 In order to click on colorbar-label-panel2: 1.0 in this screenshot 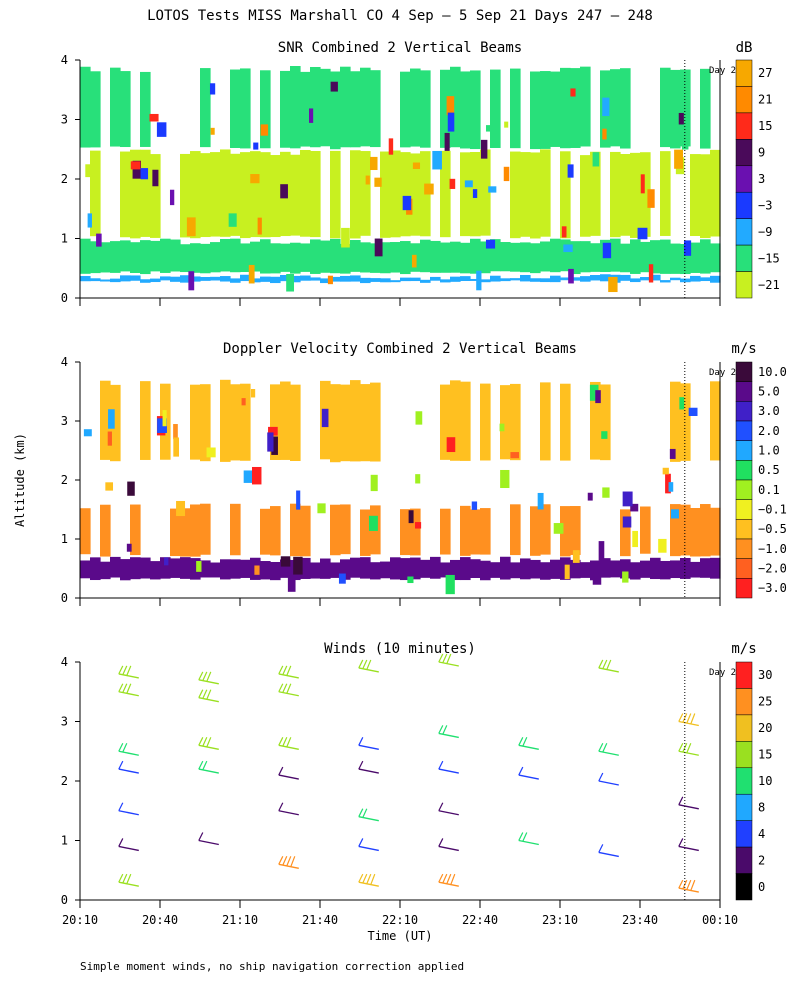, I will do `click(769, 451)`.